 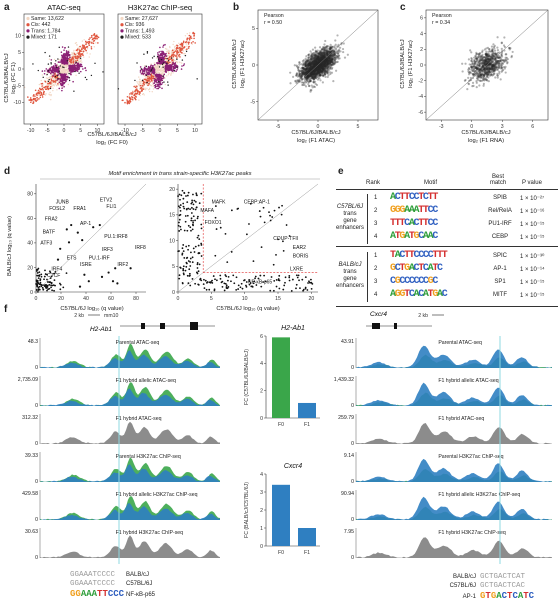 What do you see at coordinates (18, 36) in the screenshot?
I see `y-tick-label: 10` at bounding box center [18, 36].